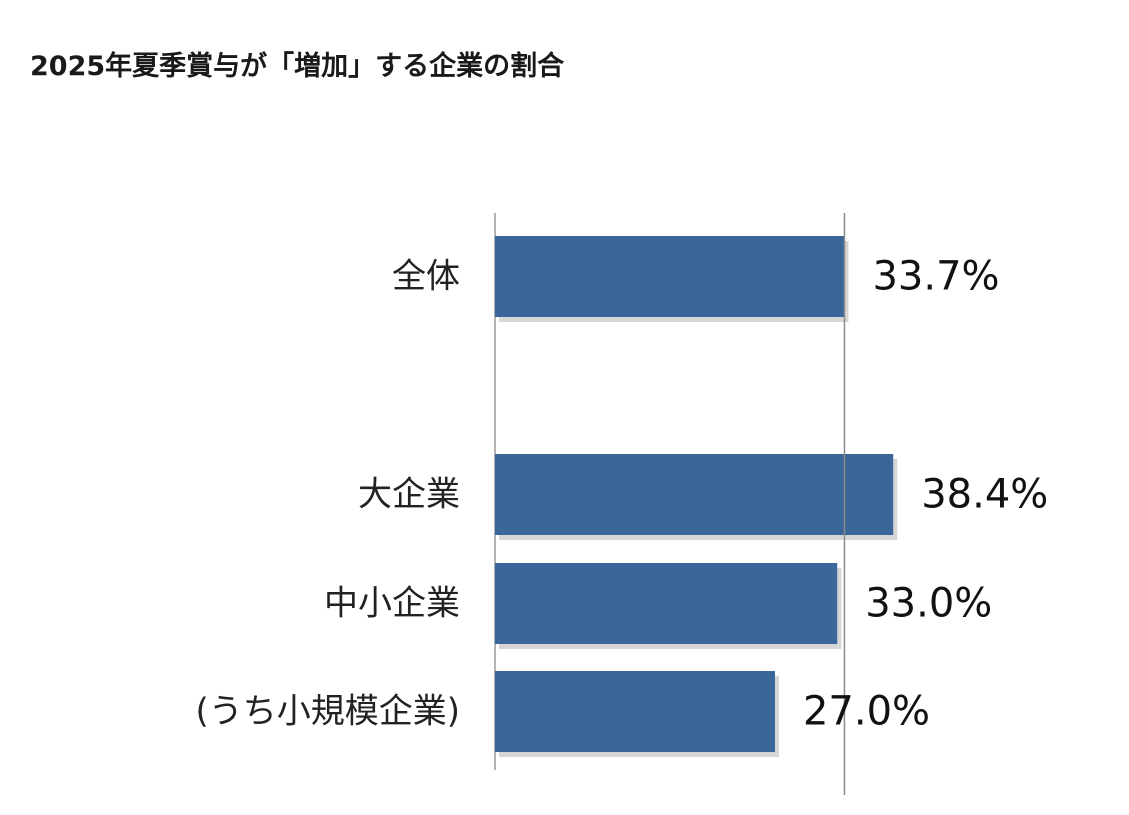 Image resolution: width=1129 pixels, height=815 pixels. What do you see at coordinates (409, 495) in the screenshot?
I see `category-label: 大企業` at bounding box center [409, 495].